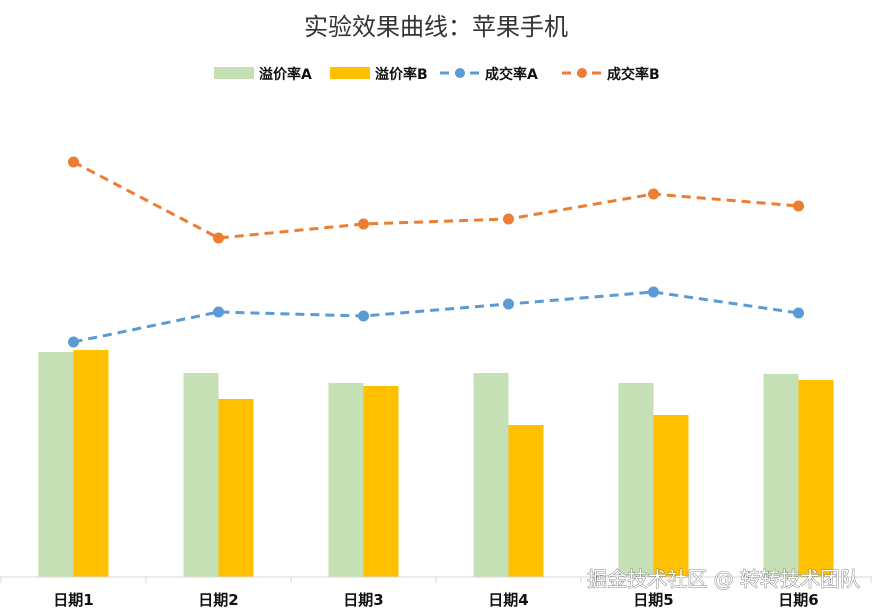 This screenshot has width=872, height=613. What do you see at coordinates (508, 600) in the screenshot?
I see `x-tick-label: 日期4` at bounding box center [508, 600].